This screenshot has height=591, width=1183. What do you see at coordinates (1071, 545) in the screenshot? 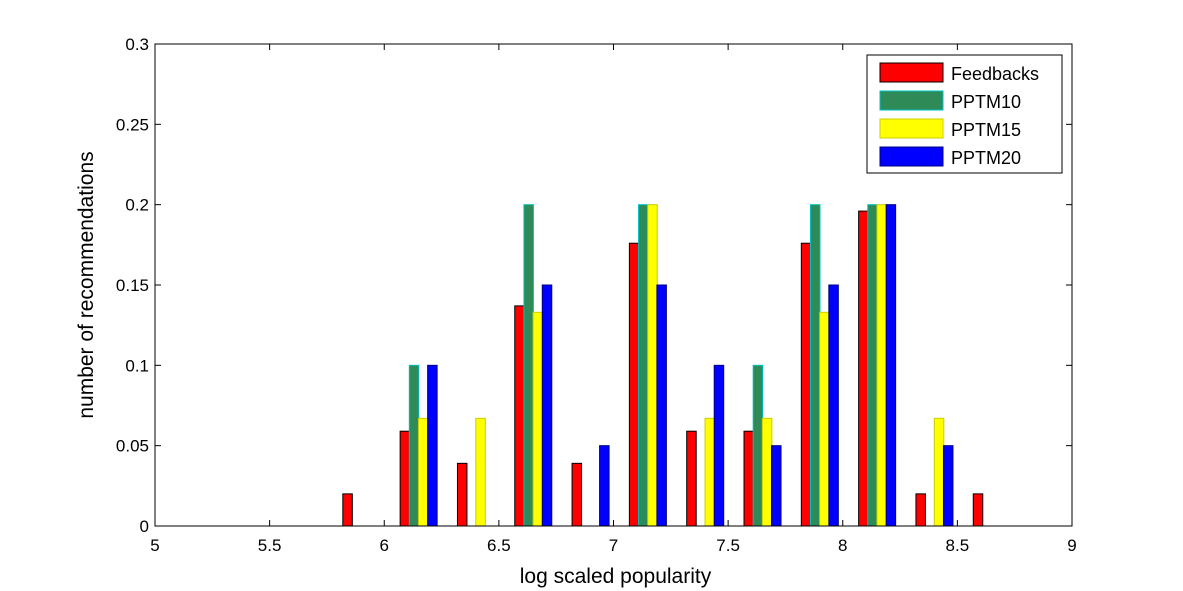
I see `x-tick-label: 9` at bounding box center [1071, 545].